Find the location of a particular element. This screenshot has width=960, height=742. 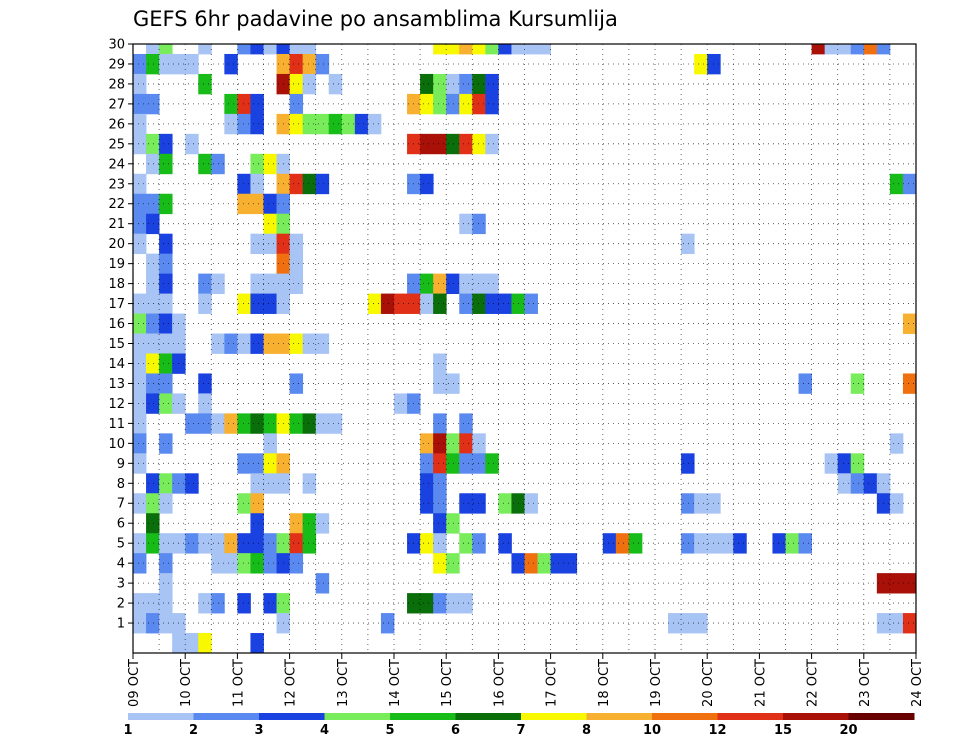

x-tick-label: 18 OCT is located at coordinates (604, 683).